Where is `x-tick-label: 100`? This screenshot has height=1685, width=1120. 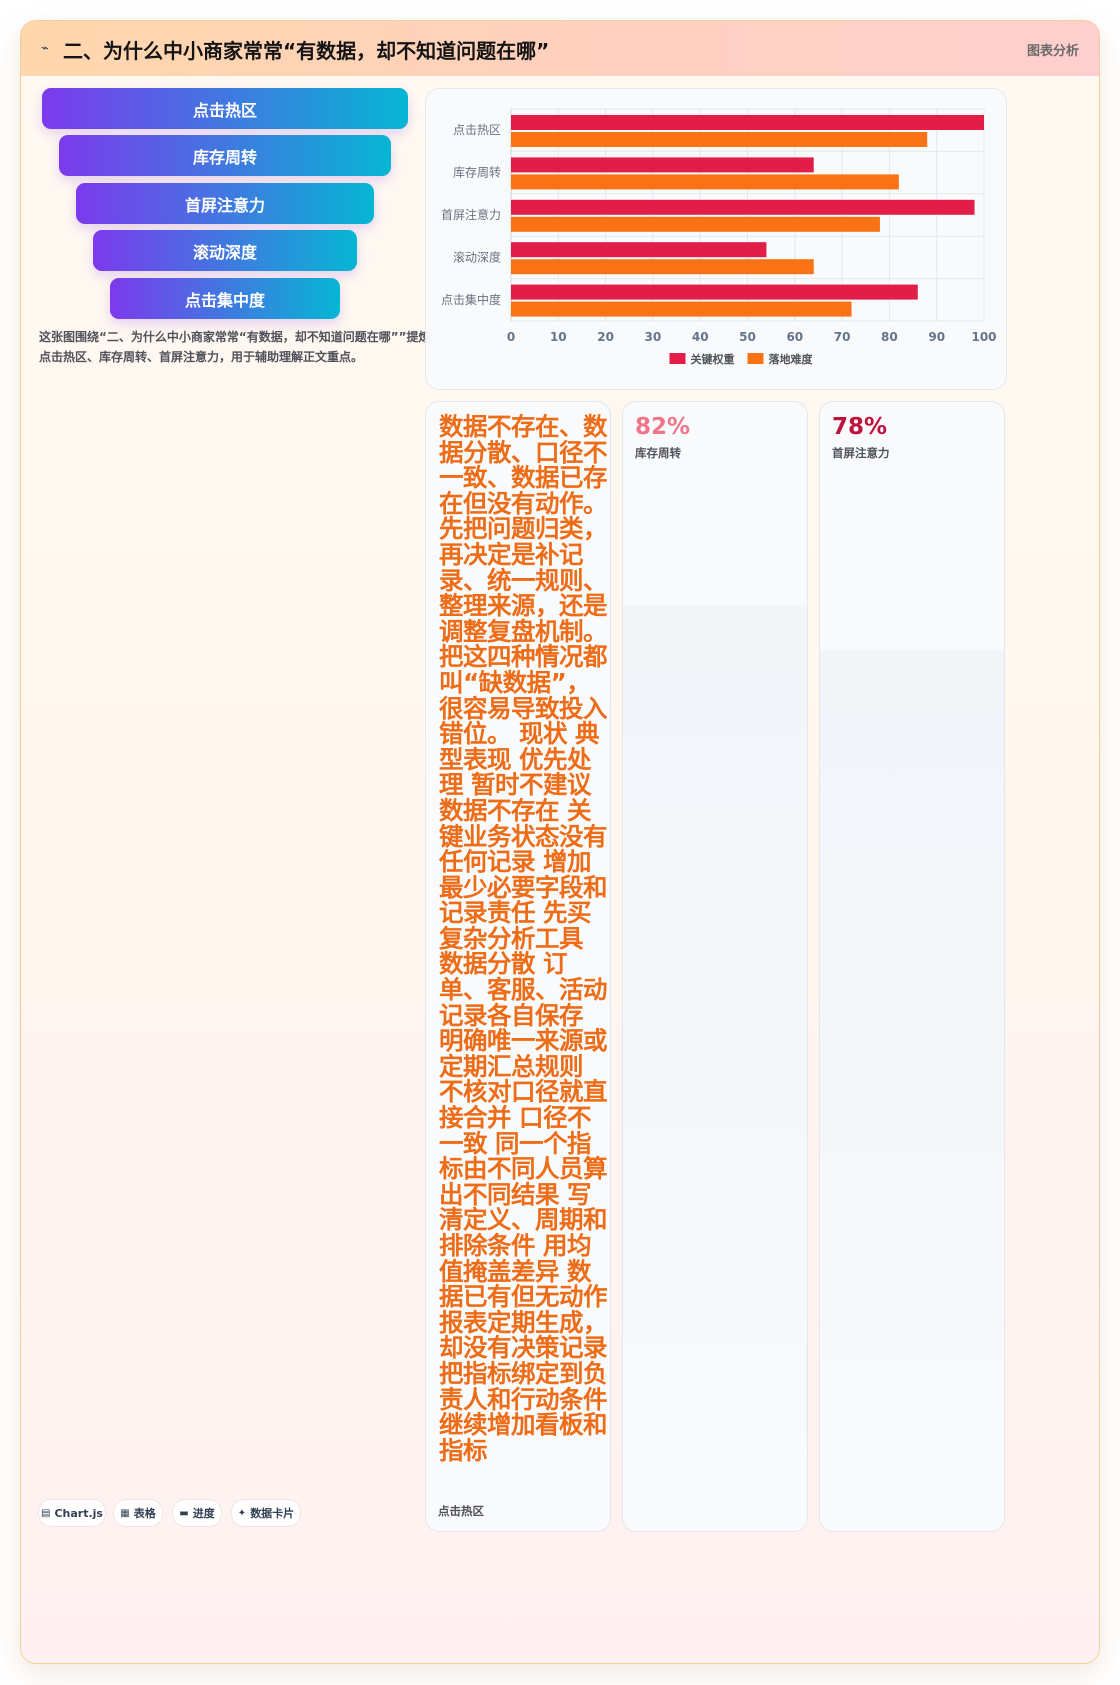 x-tick-label: 100 is located at coordinates (983, 337).